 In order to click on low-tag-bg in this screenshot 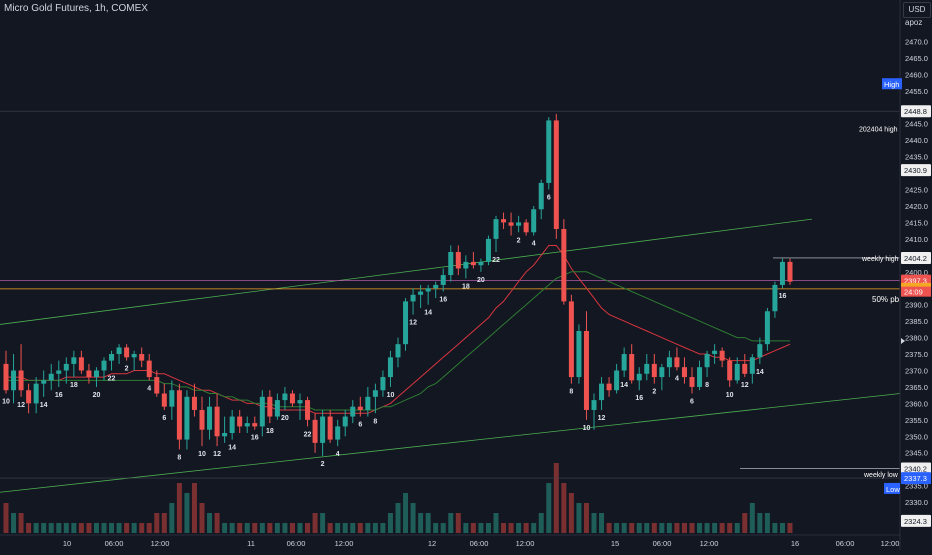, I will do `click(892, 488)`.